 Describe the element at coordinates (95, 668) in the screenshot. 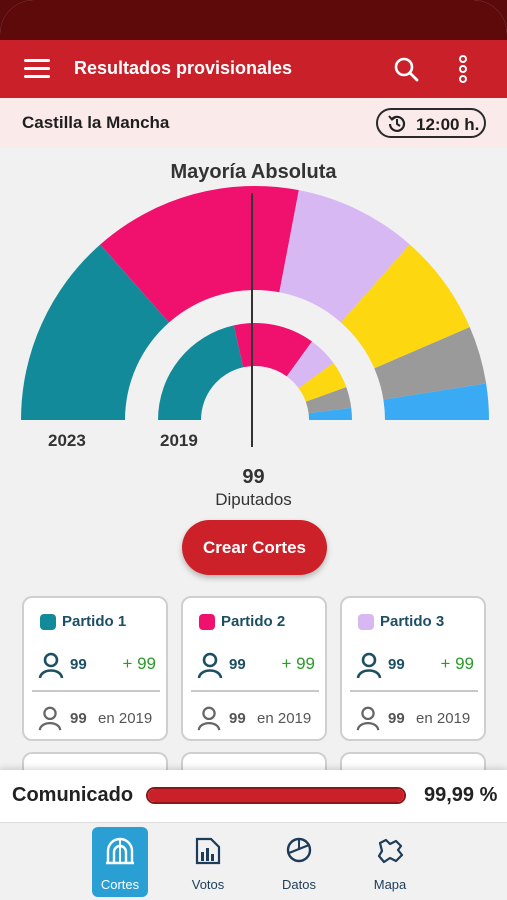

I see `party-card: Partido 1 99 + 99 99 en 2019` at that location.